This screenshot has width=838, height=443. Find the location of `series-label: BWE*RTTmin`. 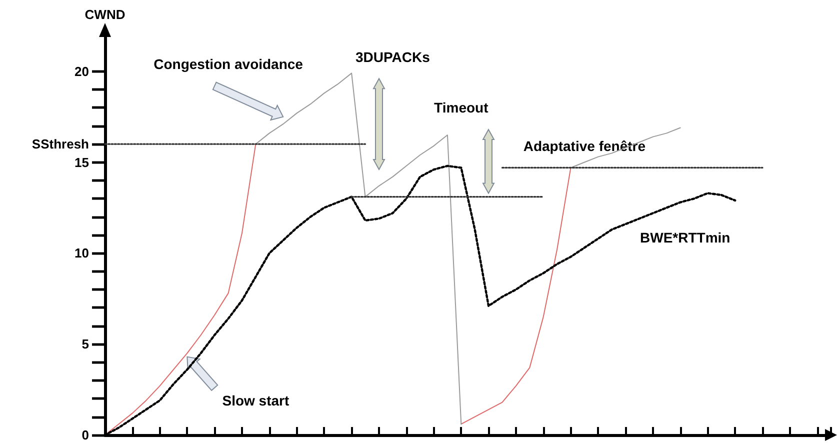

series-label: BWE*RTTmin is located at coordinates (685, 237).